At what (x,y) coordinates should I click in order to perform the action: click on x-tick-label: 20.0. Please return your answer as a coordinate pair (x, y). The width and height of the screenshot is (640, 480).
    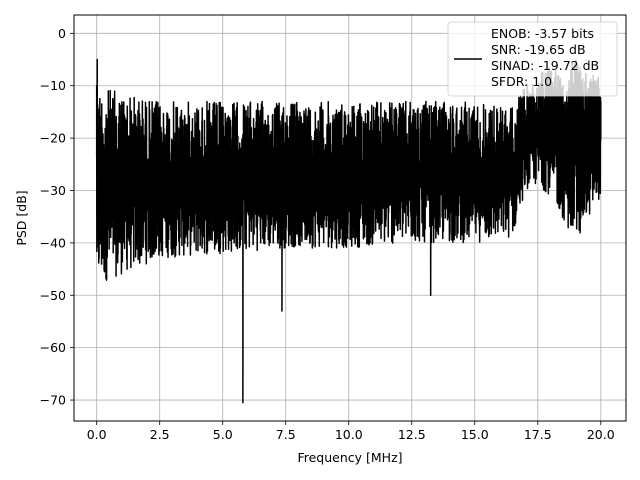
    Looking at the image, I should click on (601, 434).